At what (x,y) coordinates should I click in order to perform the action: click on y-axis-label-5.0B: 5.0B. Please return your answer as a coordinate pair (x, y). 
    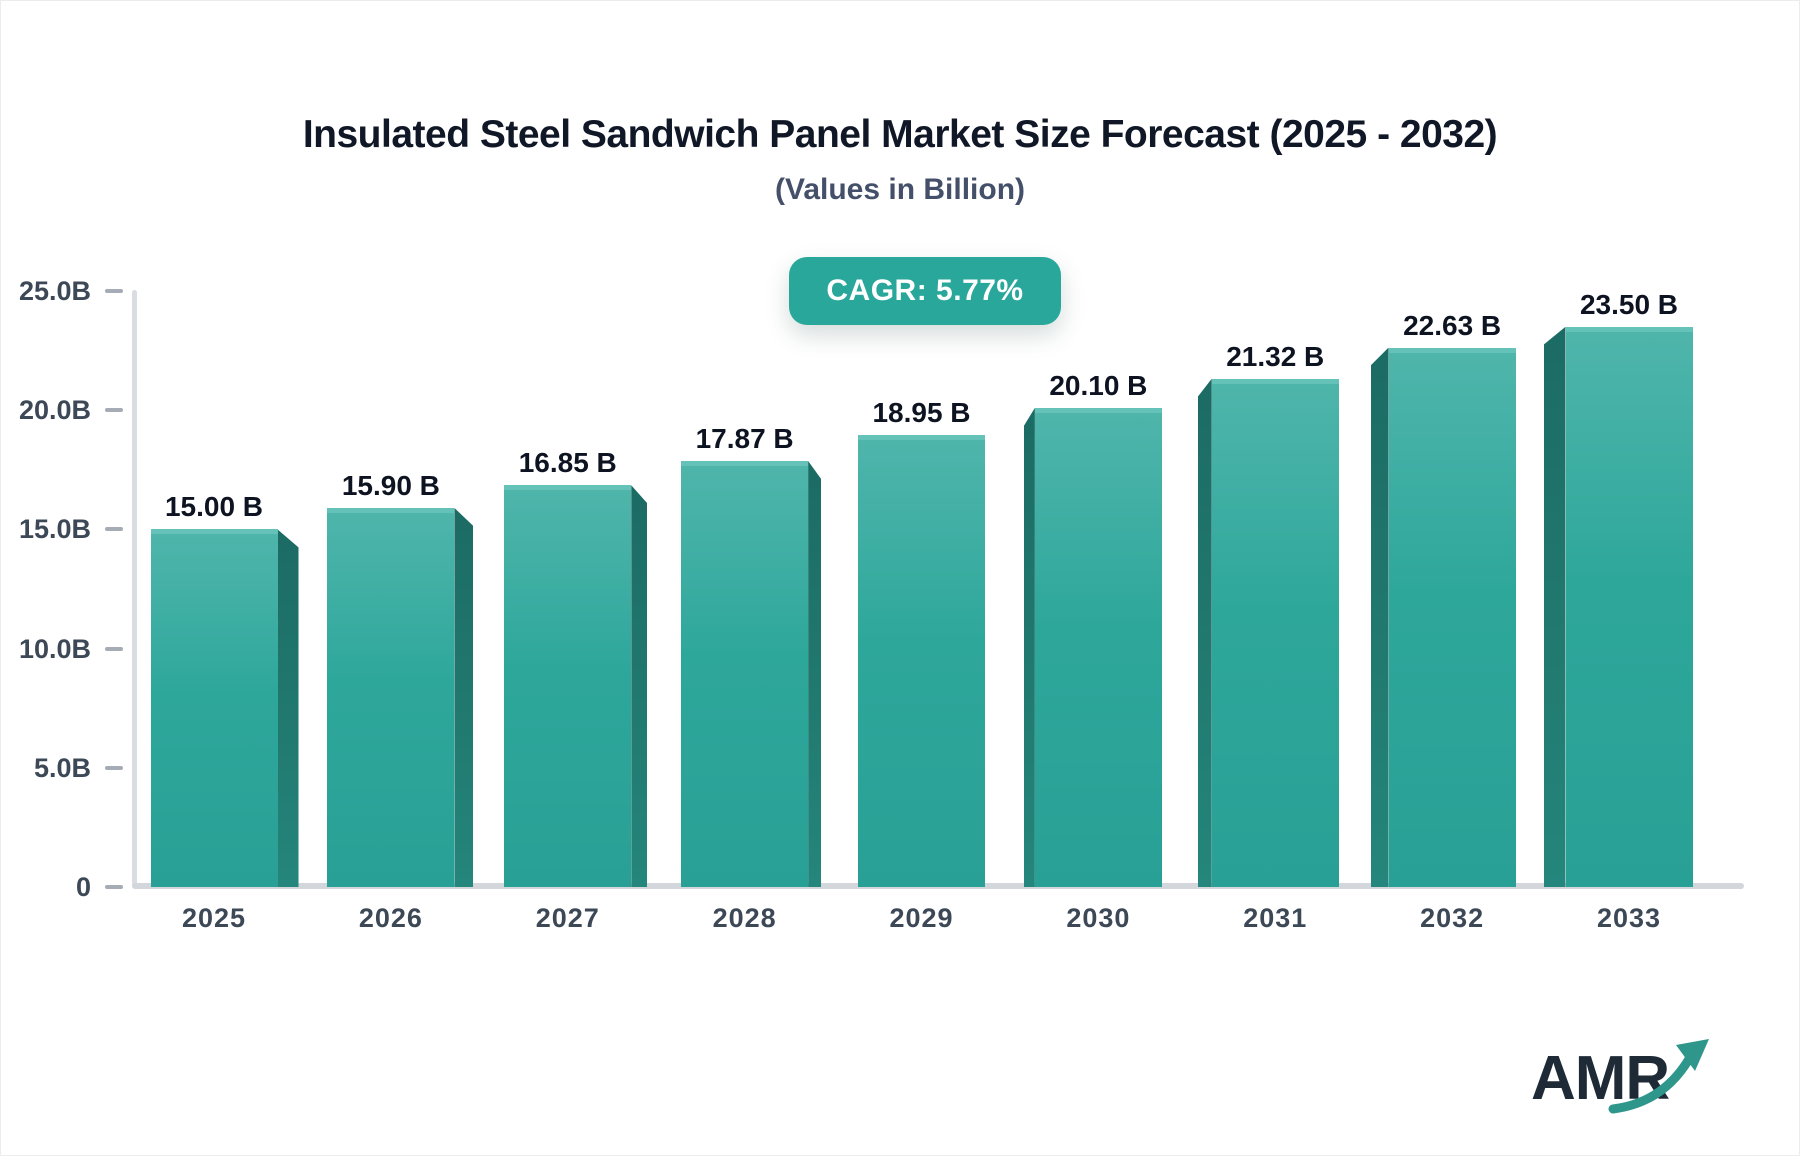
    Looking at the image, I should click on (62, 767).